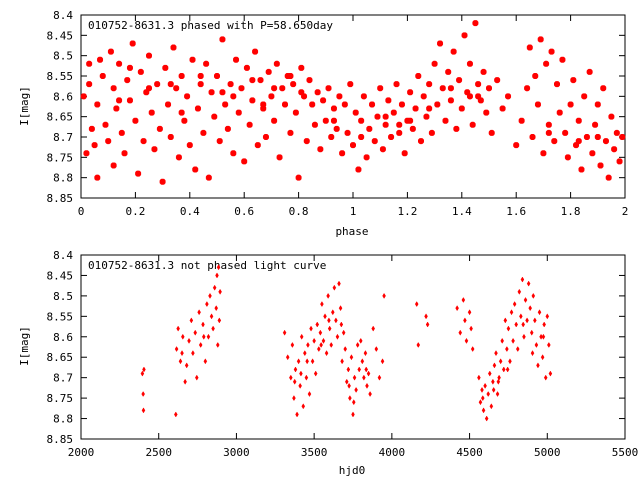 The width and height of the screenshot is (640, 480). What do you see at coordinates (63, 96) in the screenshot?
I see `y-tick-label: 8.6` at bounding box center [63, 96].